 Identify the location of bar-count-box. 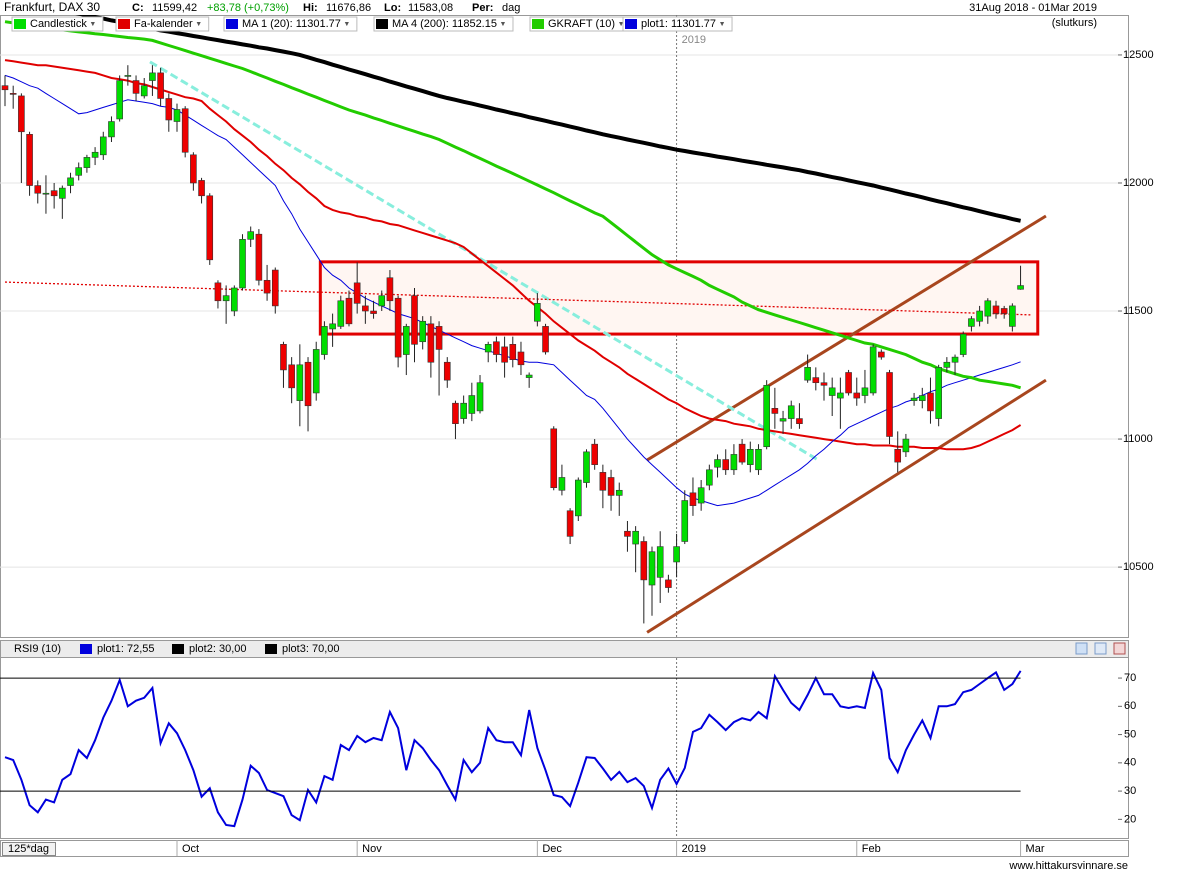
(29, 849).